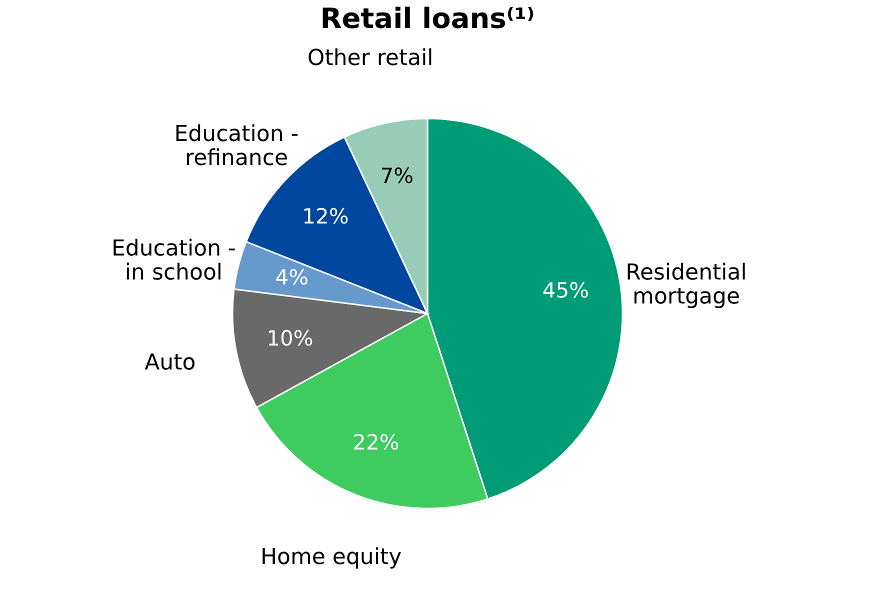 The image size is (875, 605). What do you see at coordinates (292, 278) in the screenshot?
I see `data-label: 4%` at bounding box center [292, 278].